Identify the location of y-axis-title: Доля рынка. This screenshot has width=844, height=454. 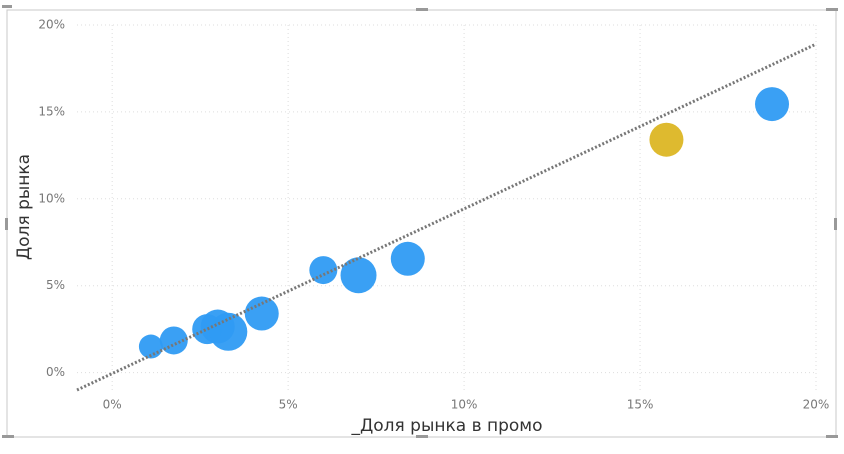
(24, 207).